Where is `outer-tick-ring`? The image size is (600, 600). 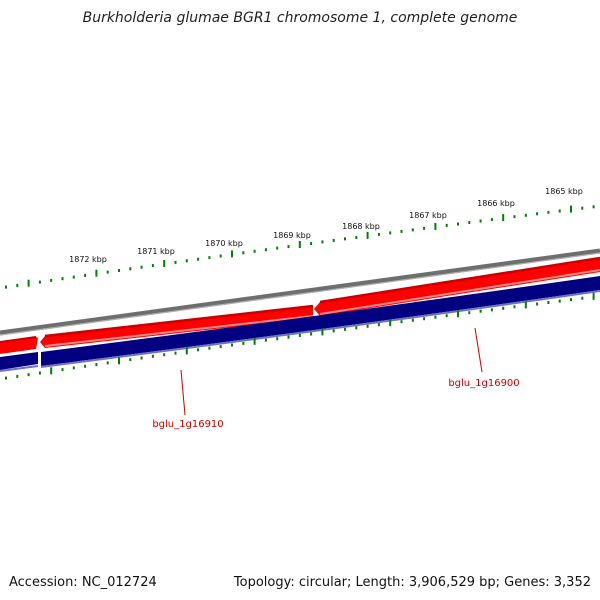
outer-tick-ring is located at coordinates (300, 247).